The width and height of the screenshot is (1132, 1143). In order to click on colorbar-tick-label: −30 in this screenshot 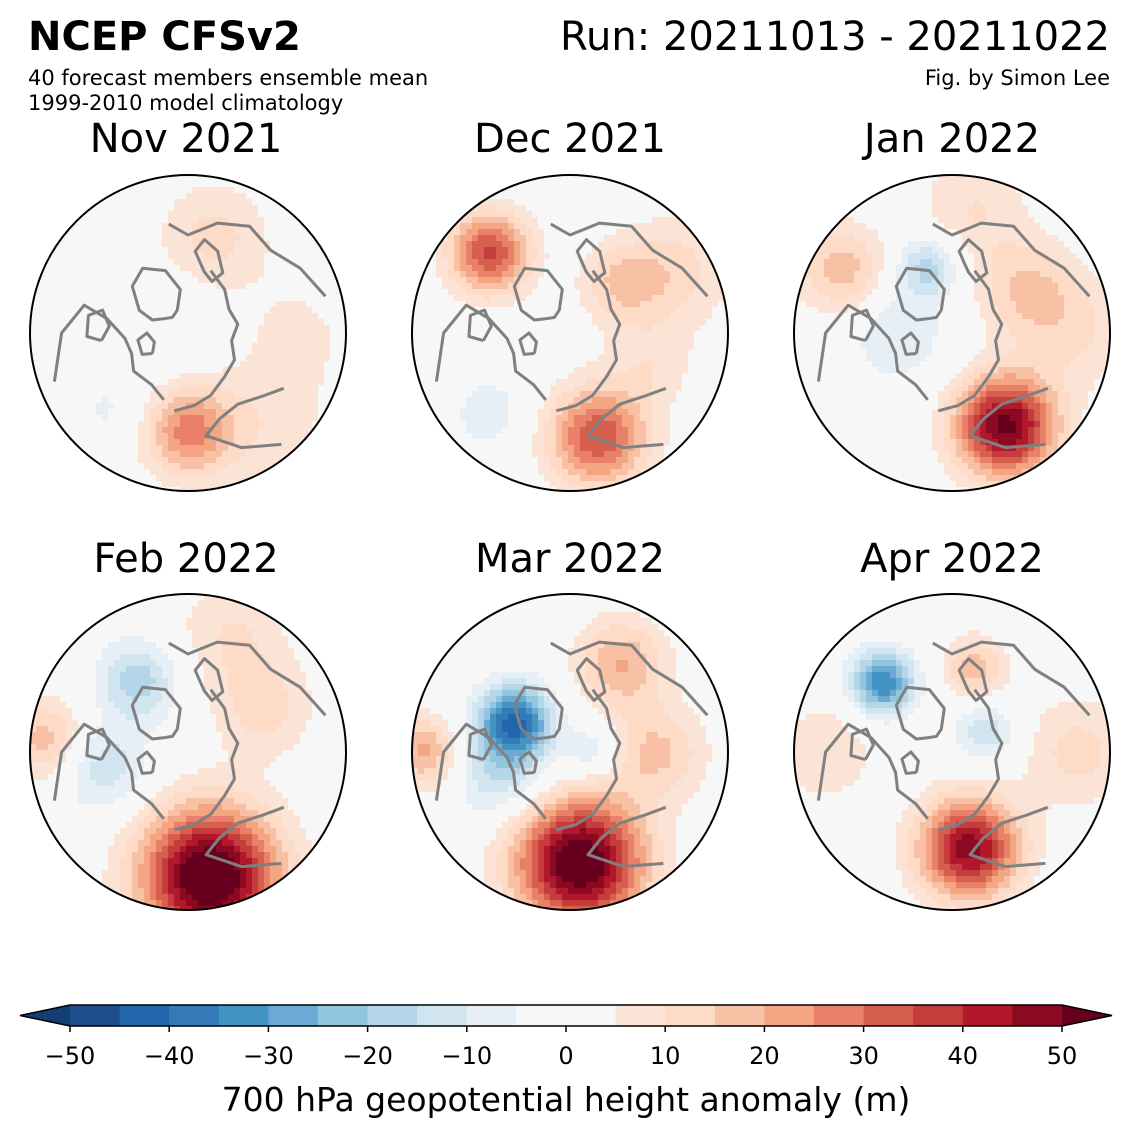, I will do `click(268, 1056)`.